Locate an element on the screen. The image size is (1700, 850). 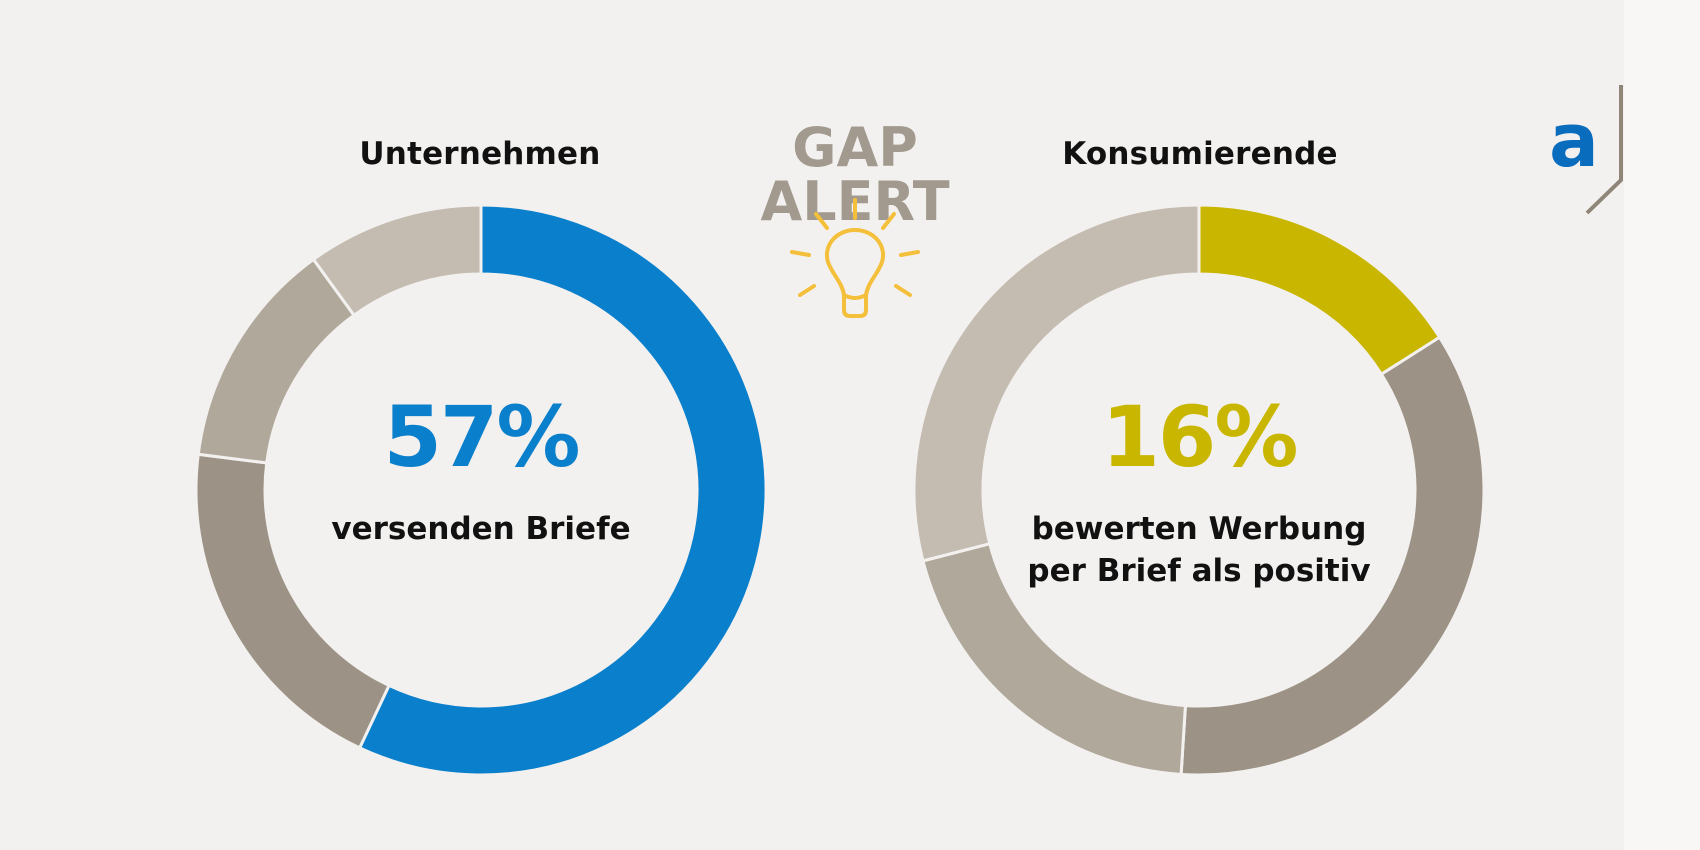
headline-percent-right: 16% is located at coordinates (1199, 437).